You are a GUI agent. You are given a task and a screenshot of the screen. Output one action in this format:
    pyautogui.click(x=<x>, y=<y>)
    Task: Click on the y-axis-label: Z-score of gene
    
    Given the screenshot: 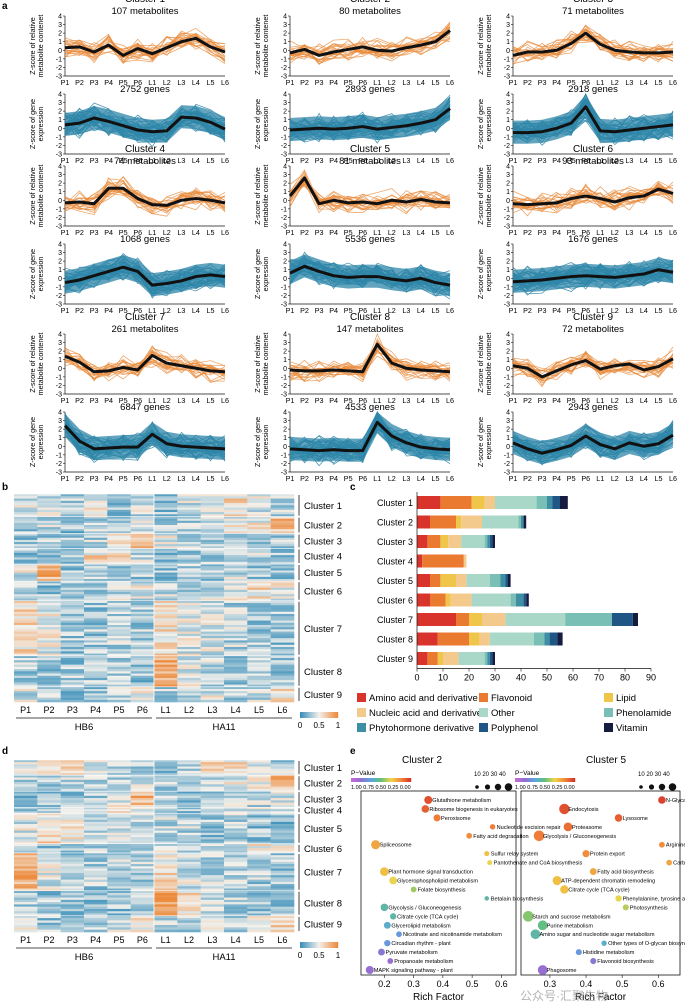 What is the action you would take?
    pyautogui.click(x=257, y=442)
    